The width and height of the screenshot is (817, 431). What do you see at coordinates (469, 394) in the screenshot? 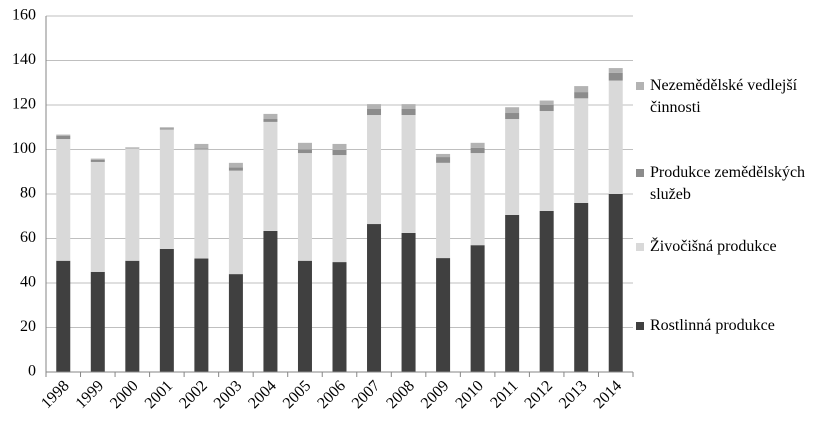
I see `x-tick-label: 2010` at bounding box center [469, 394].